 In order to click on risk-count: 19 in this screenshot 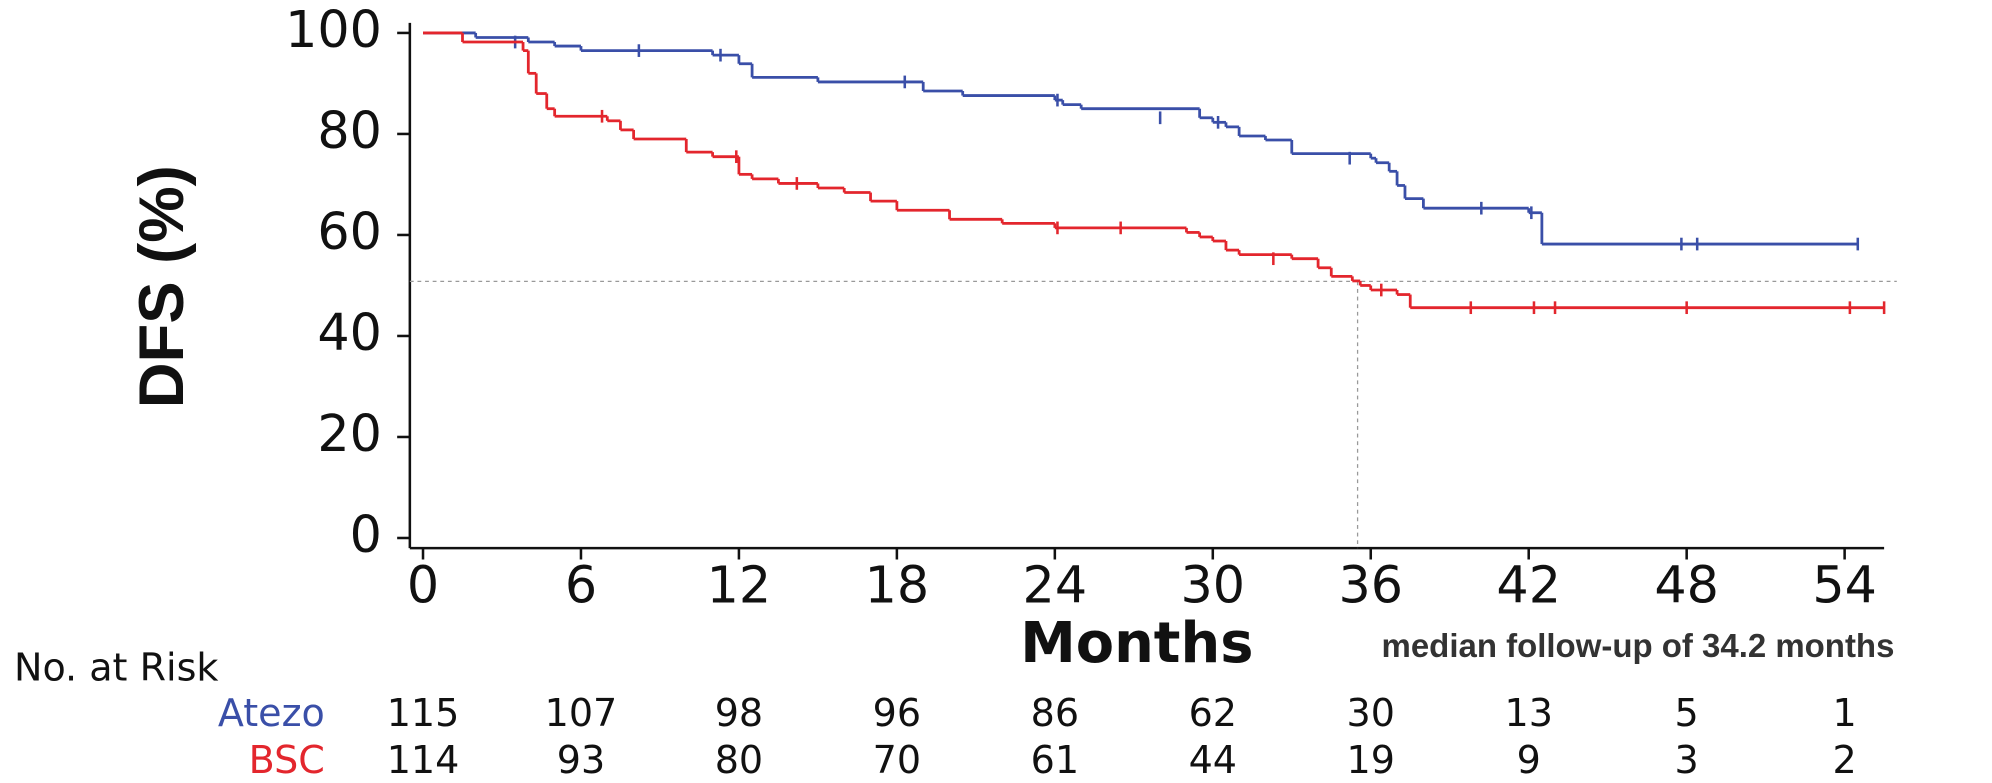, I will do `click(1371, 758)`.